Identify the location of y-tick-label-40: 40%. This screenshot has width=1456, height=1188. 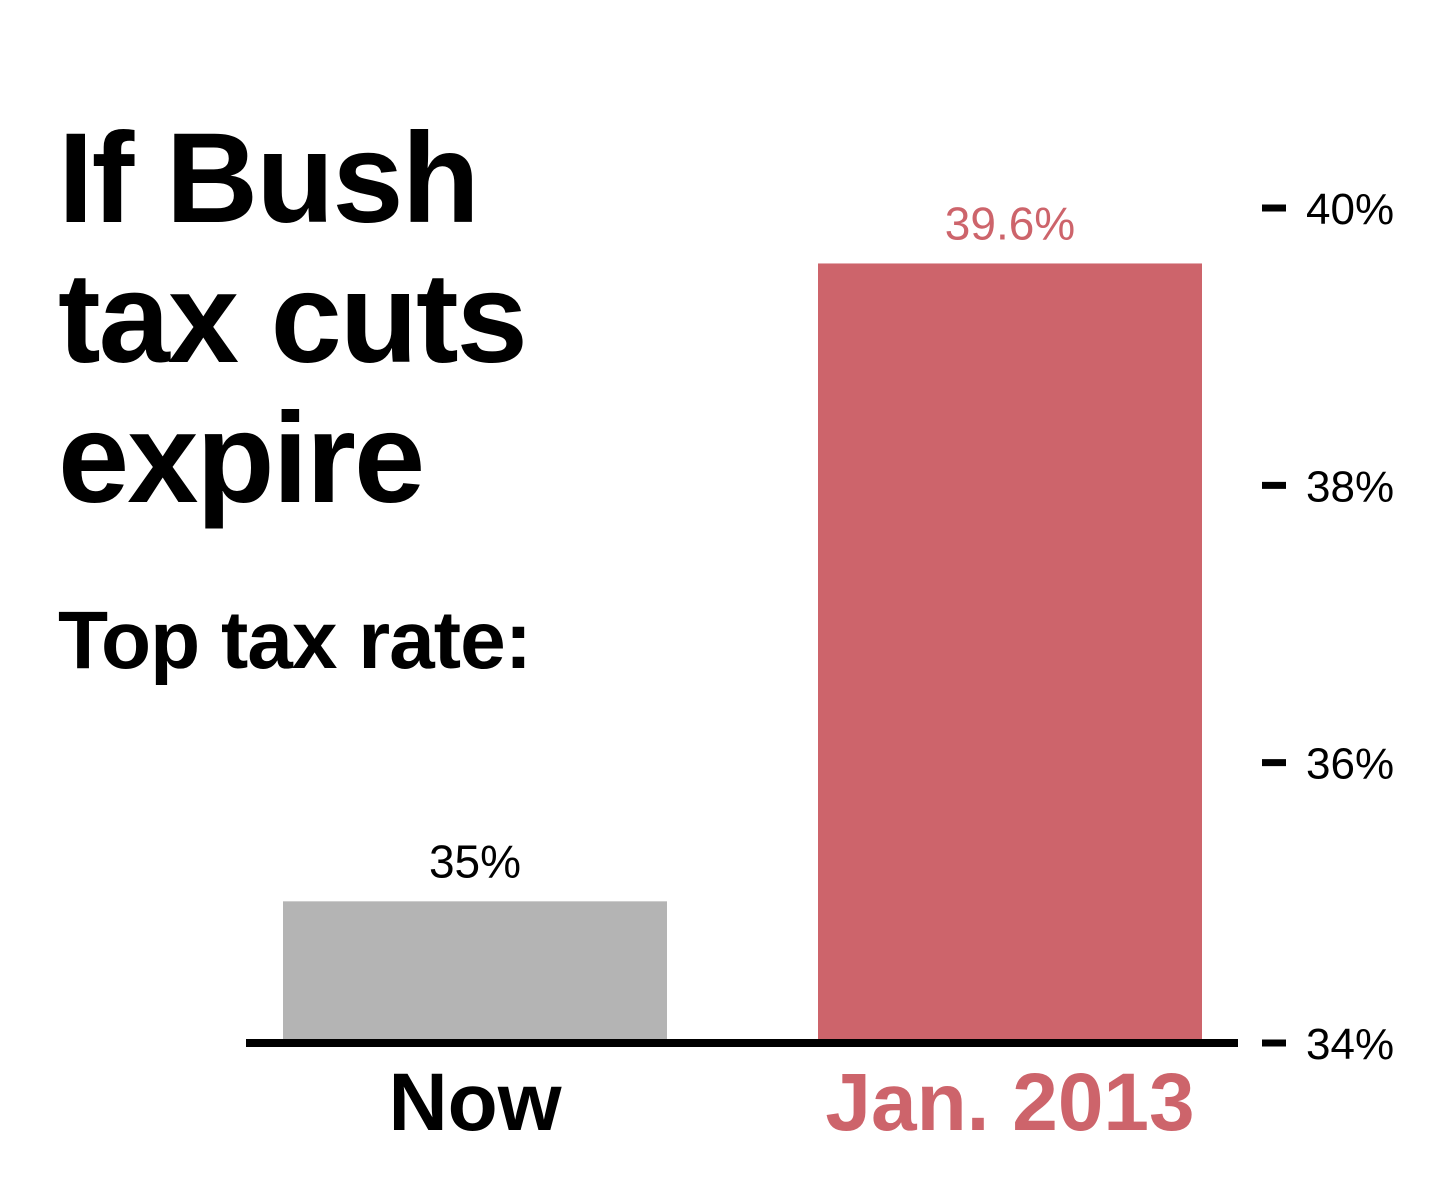
(1350, 209).